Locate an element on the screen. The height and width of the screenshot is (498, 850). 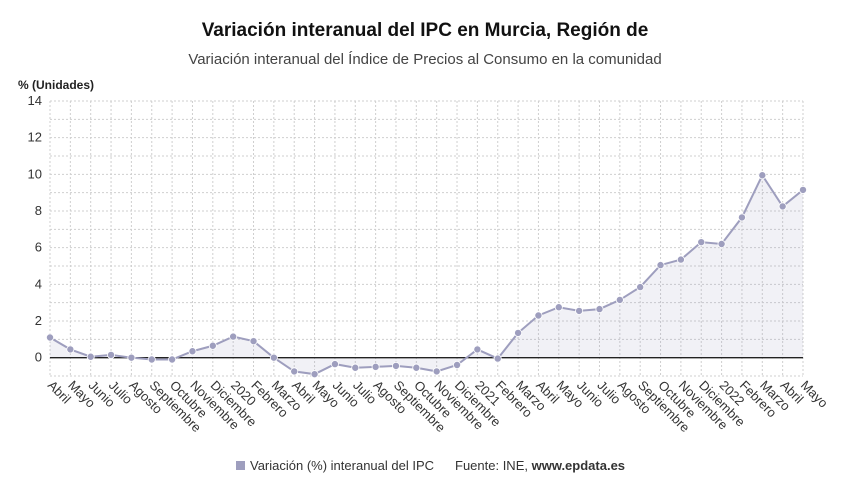
source-prefix: Fuente: INE, is located at coordinates (493, 465).